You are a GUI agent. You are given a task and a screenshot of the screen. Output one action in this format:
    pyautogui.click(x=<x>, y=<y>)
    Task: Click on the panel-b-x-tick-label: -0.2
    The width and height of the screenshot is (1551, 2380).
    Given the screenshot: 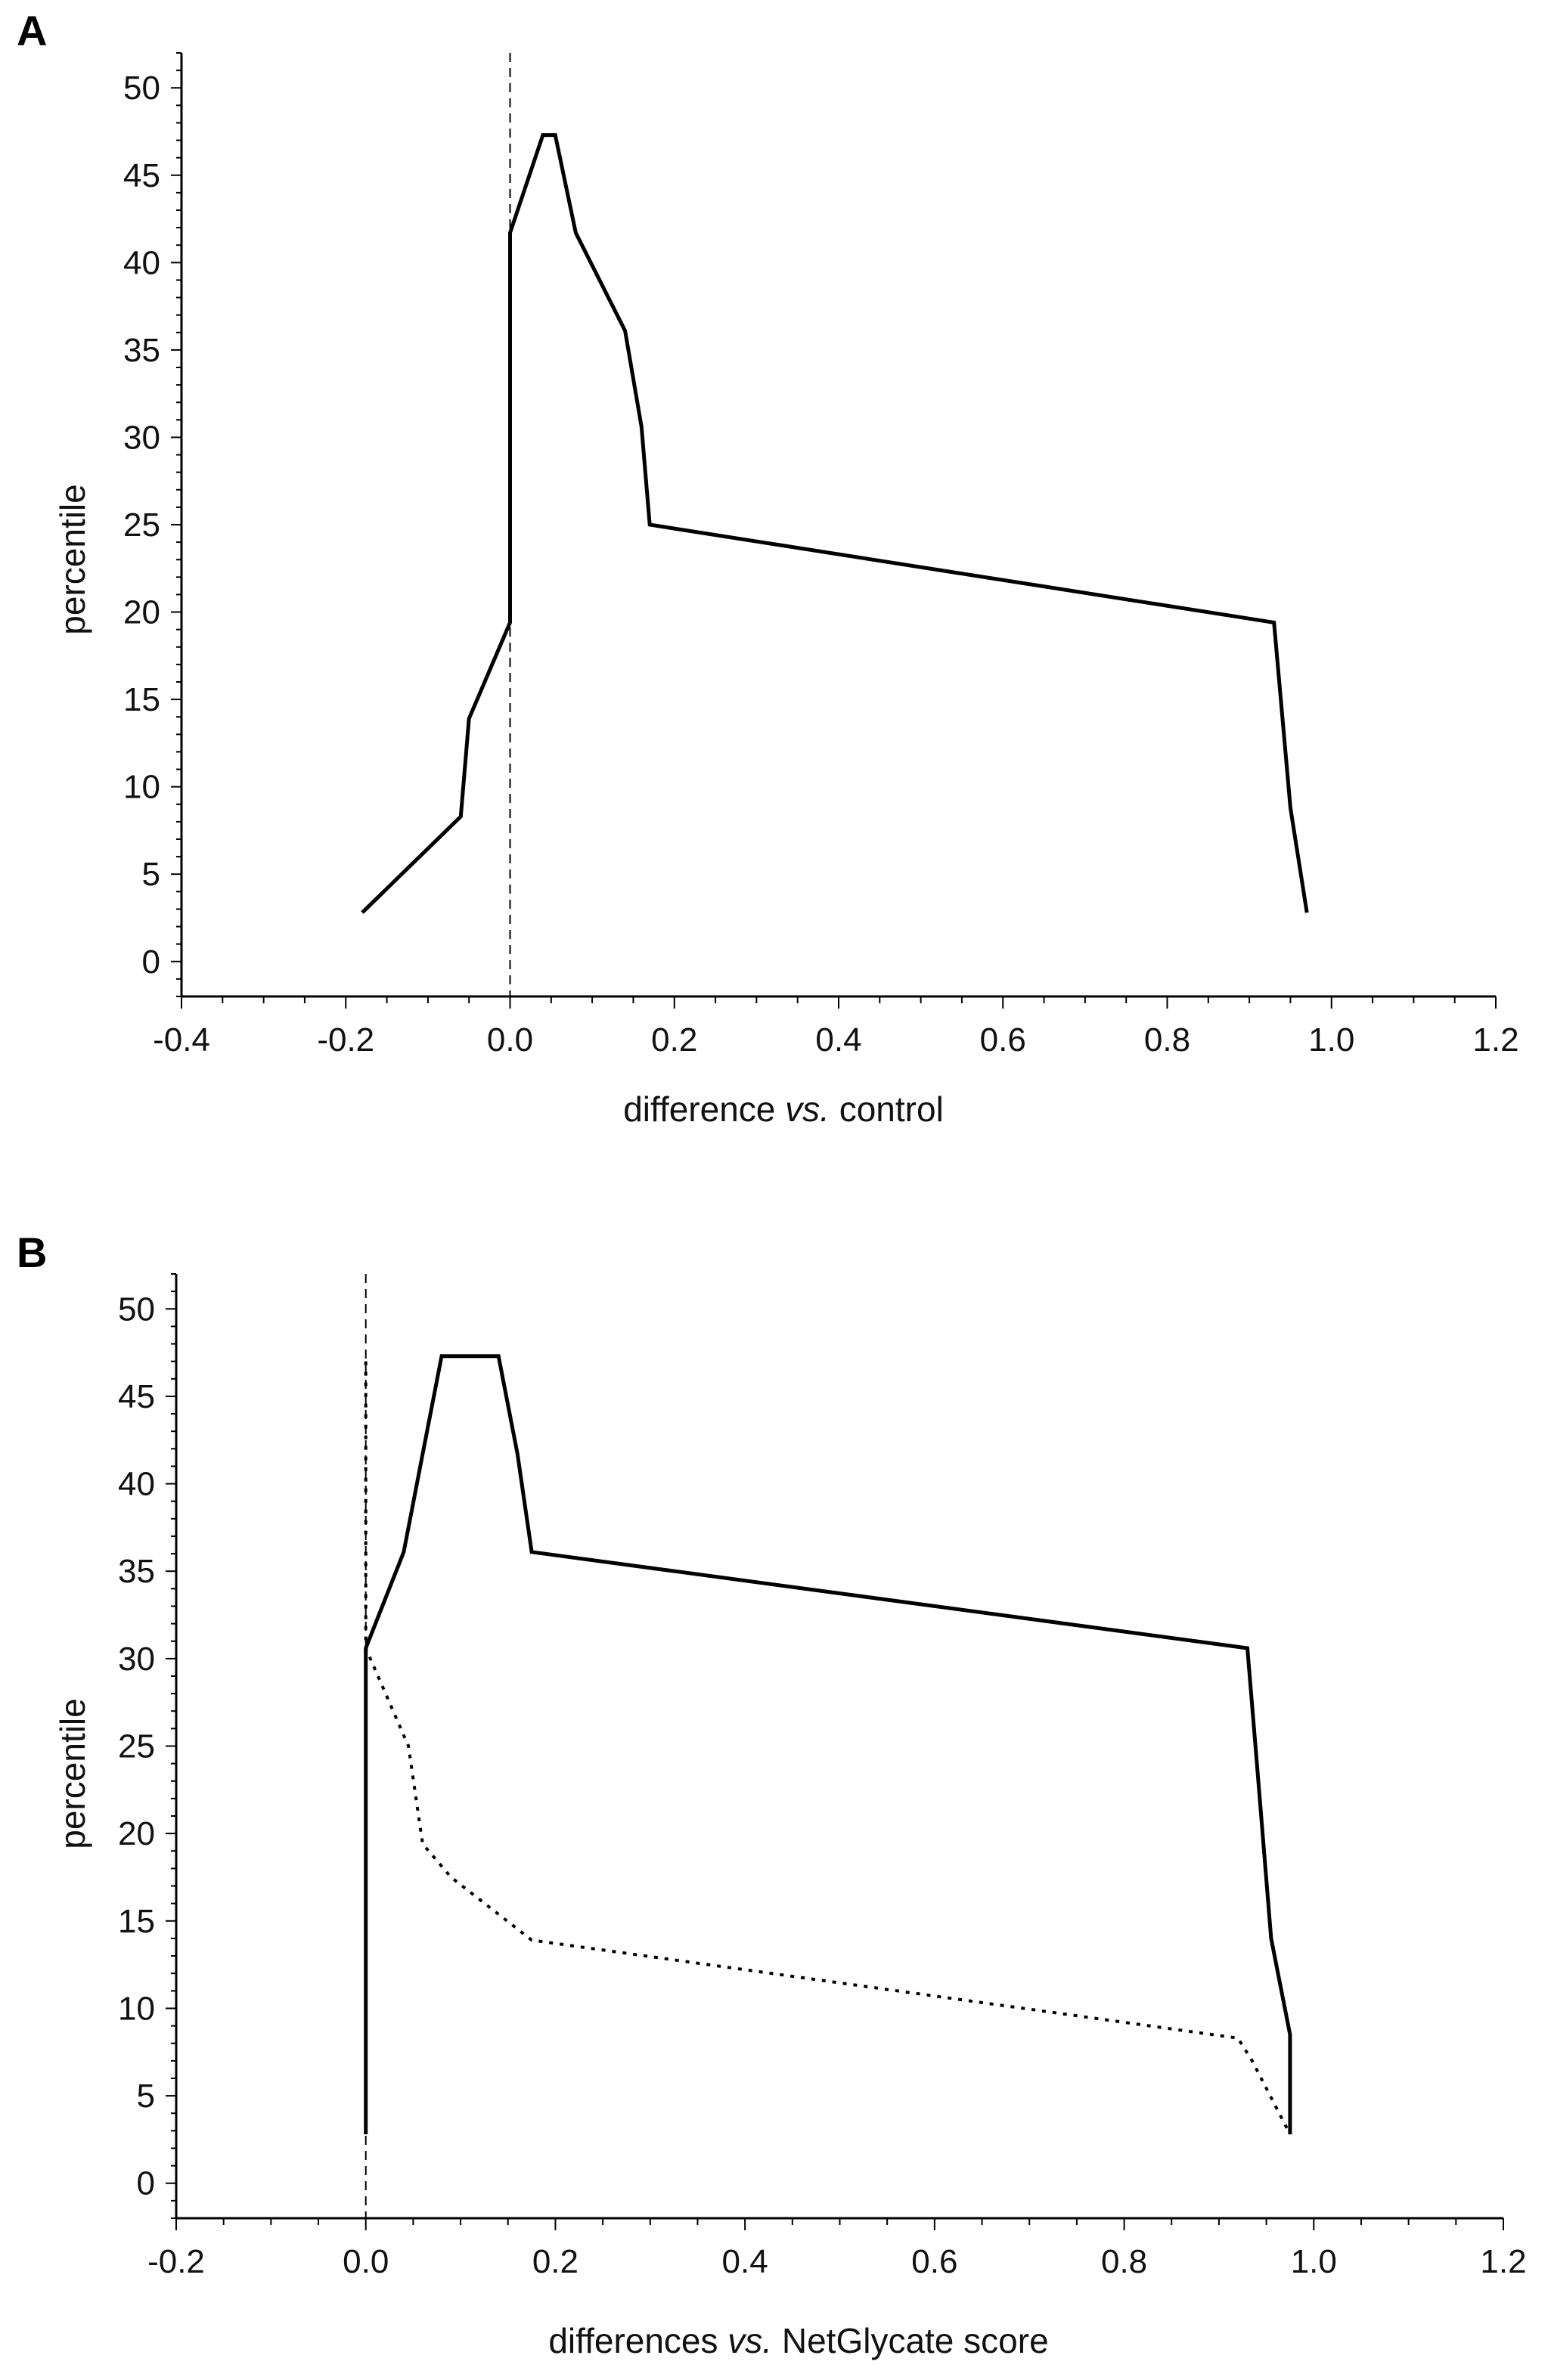 What is the action you would take?
    pyautogui.click(x=176, y=2261)
    